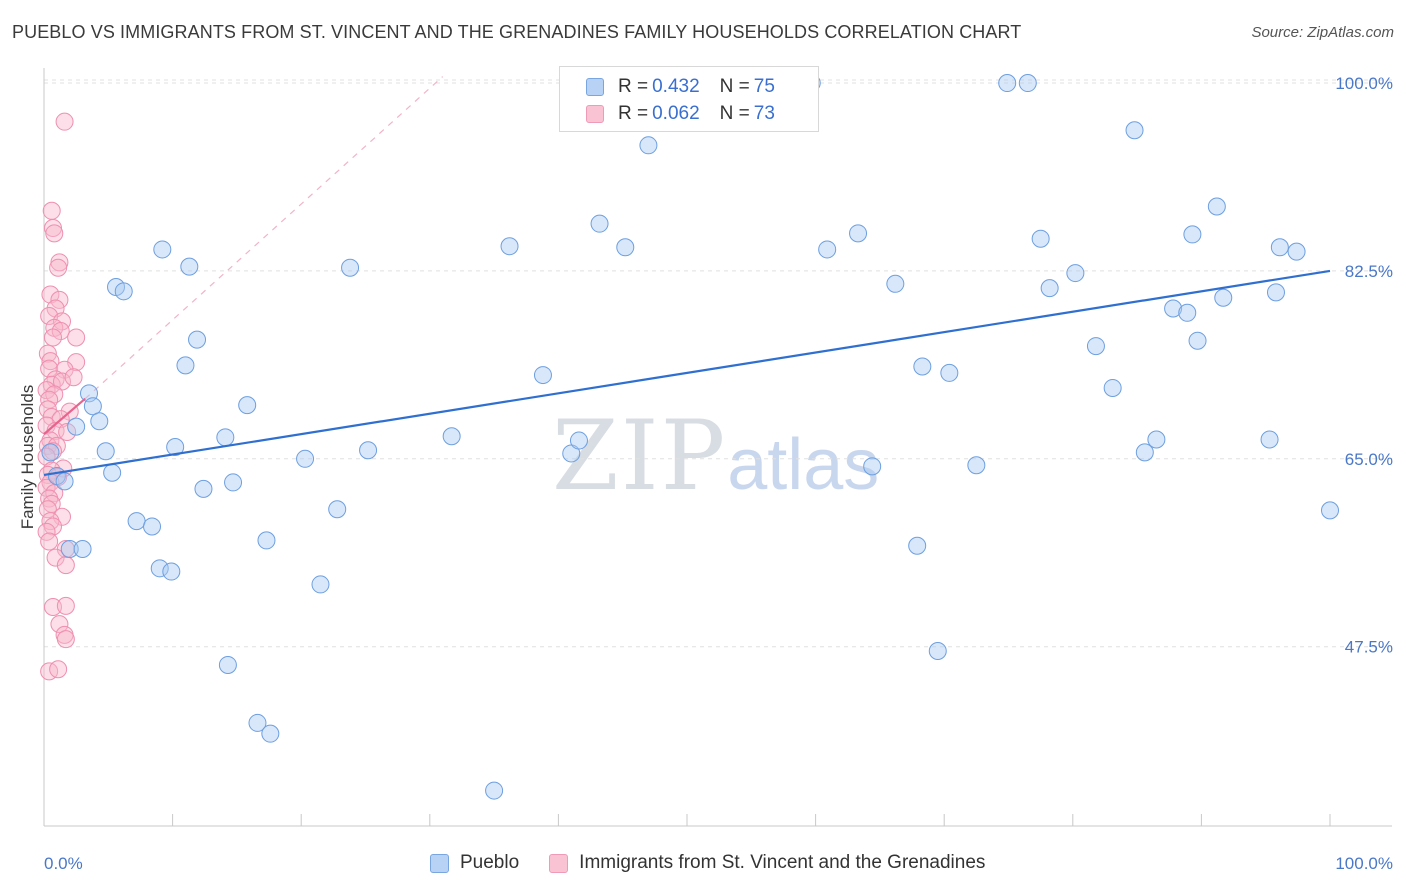  I want to click on series-immigrants-points, so click(61, 396).